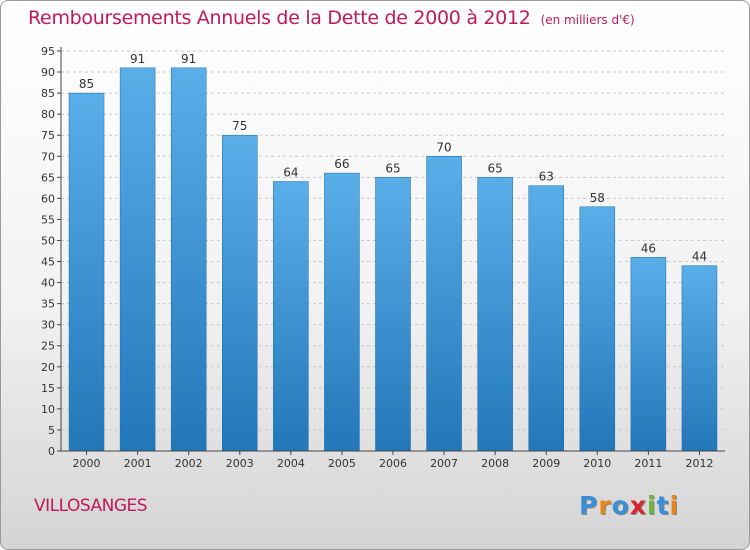  I want to click on logo-letter: r, so click(605, 505).